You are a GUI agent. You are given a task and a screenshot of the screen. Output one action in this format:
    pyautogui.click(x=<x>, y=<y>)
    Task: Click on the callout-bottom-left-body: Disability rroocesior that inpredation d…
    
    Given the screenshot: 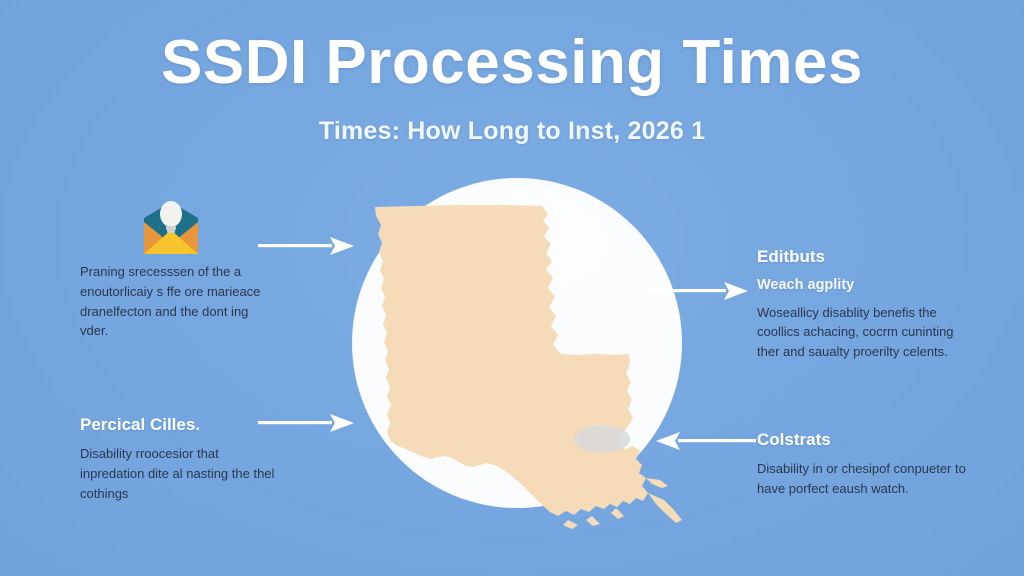 What is the action you would take?
    pyautogui.click(x=177, y=473)
    